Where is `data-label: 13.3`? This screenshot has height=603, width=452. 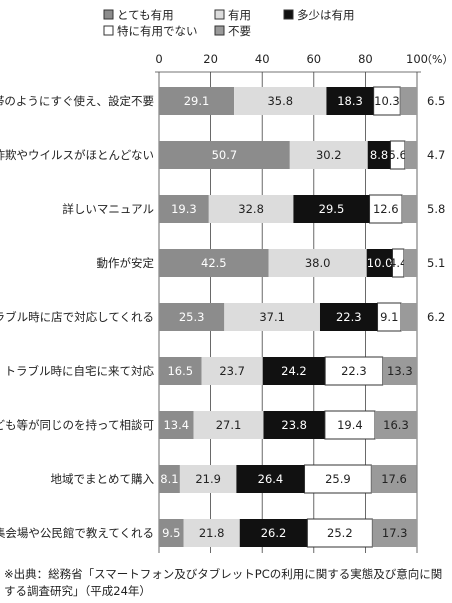 data-label: 13.3 is located at coordinates (400, 371).